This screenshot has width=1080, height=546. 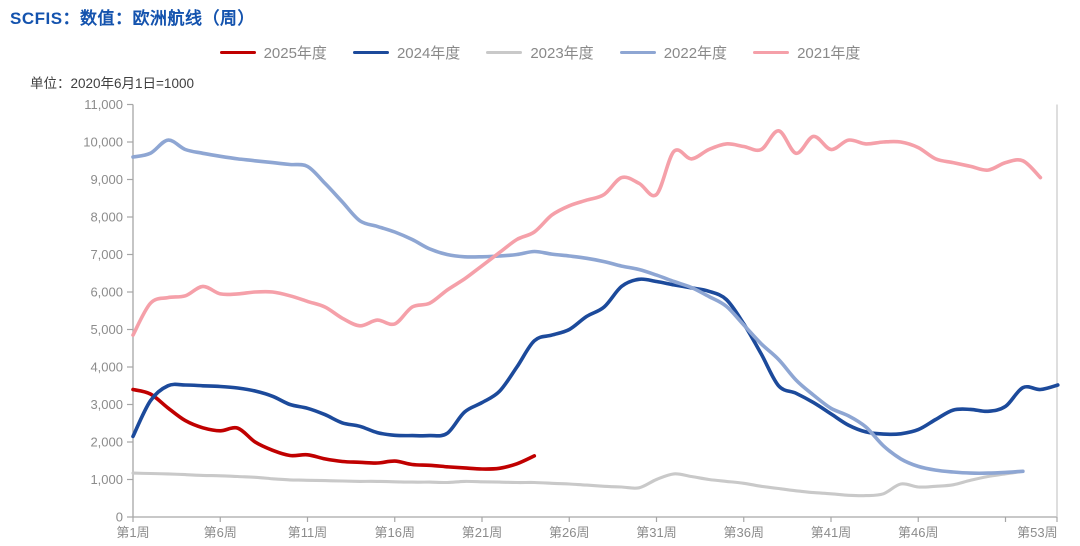 I want to click on y-tick-label: 4,000, so click(x=106, y=367).